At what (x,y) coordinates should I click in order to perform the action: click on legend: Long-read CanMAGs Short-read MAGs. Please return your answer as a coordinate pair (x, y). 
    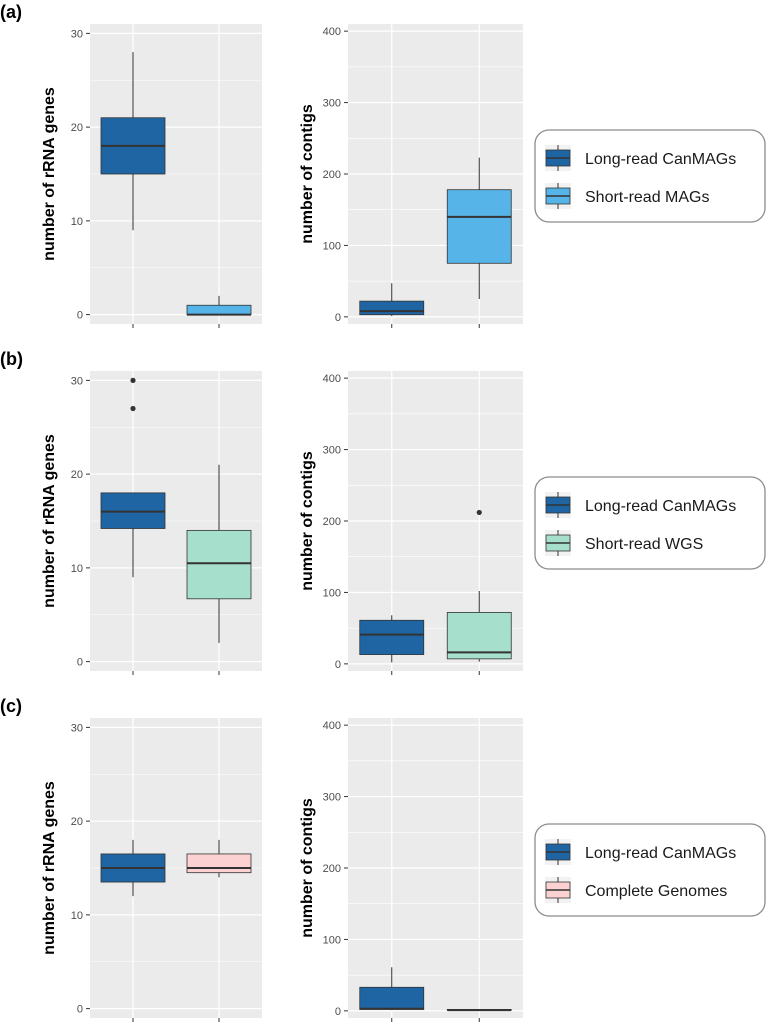
    Looking at the image, I should click on (650, 176).